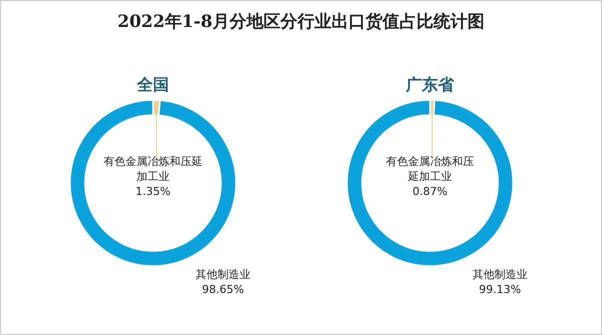 The width and height of the screenshot is (602, 335). Describe the element at coordinates (500, 289) in the screenshot. I see `data-label: 99.13%` at that location.